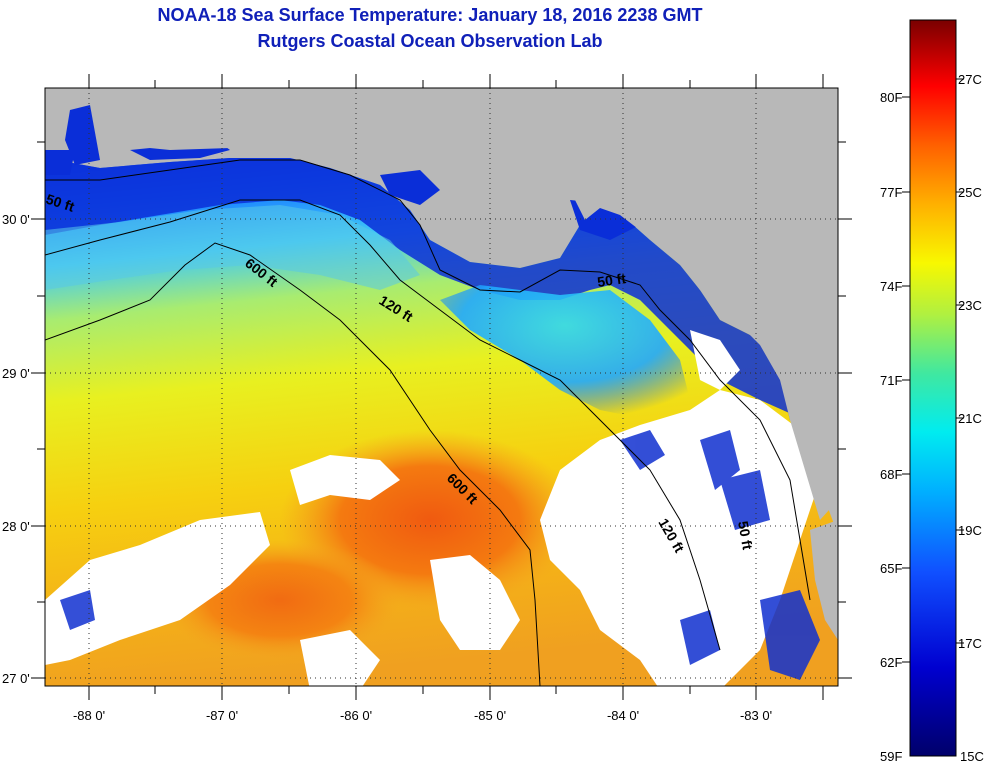 The height and width of the screenshot is (770, 992). I want to click on contour-label-50ft-south: 50 ft, so click(745, 535).